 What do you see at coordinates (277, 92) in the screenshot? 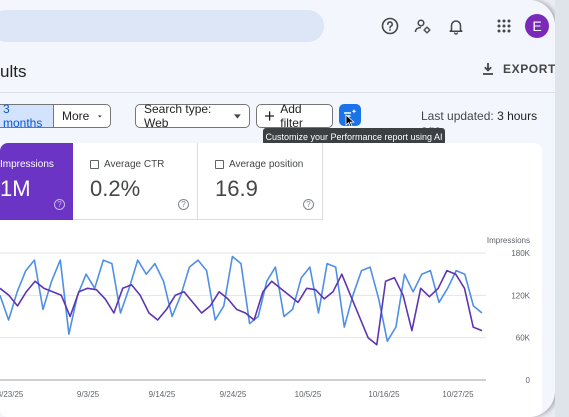
I see `divider` at bounding box center [277, 92].